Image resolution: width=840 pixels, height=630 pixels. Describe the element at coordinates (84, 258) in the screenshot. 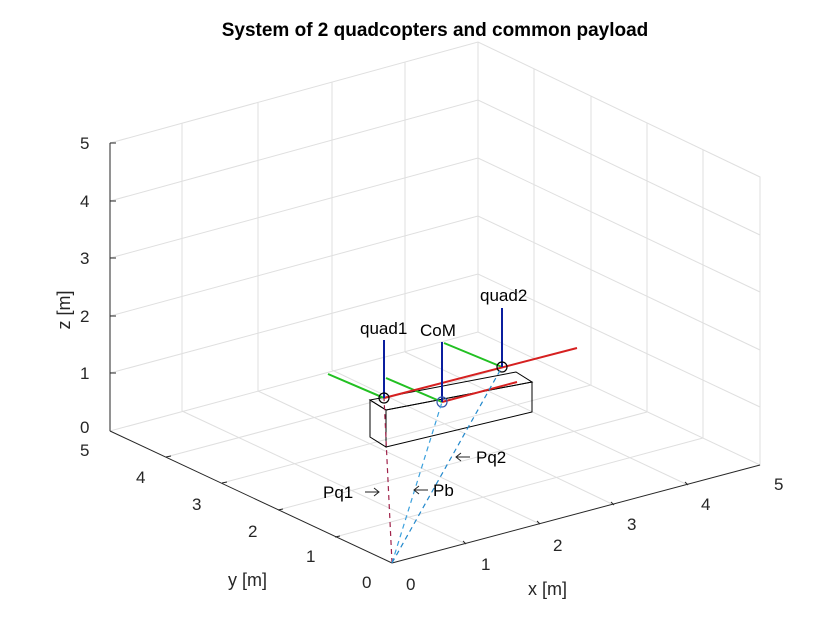

I see `z-tick: 3` at that location.